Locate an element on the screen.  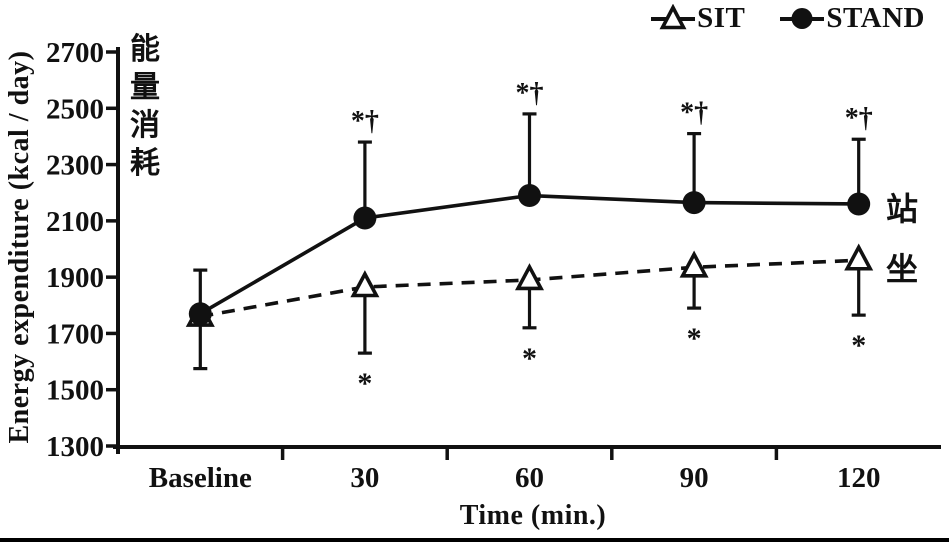
y-tick-label: 1900 is located at coordinates (75, 278).